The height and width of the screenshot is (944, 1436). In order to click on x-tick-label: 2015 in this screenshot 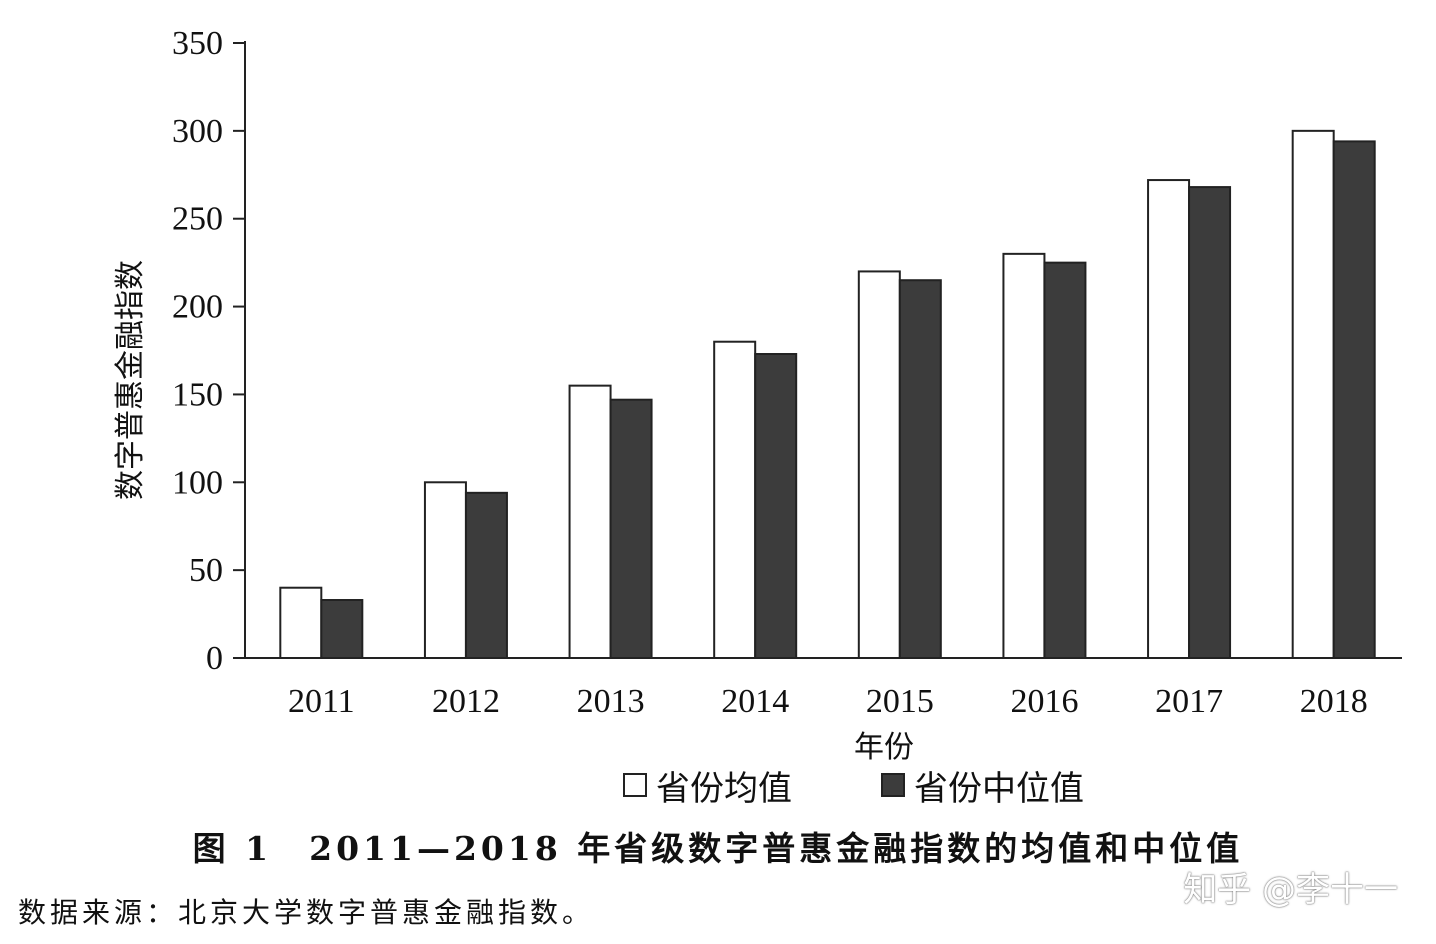, I will do `click(900, 701)`.